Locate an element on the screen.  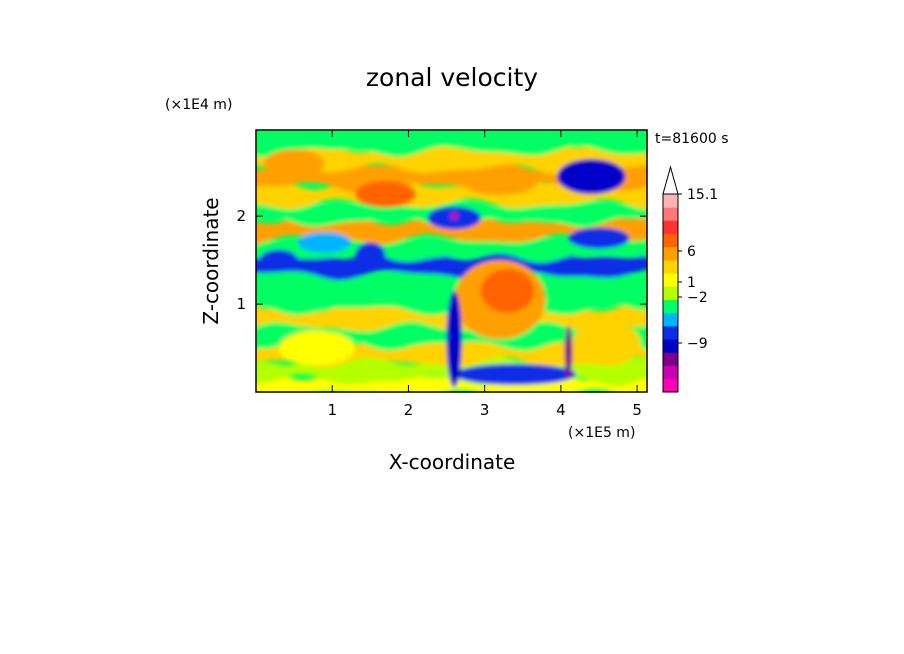
colorbar-label: 6 is located at coordinates (691, 252).